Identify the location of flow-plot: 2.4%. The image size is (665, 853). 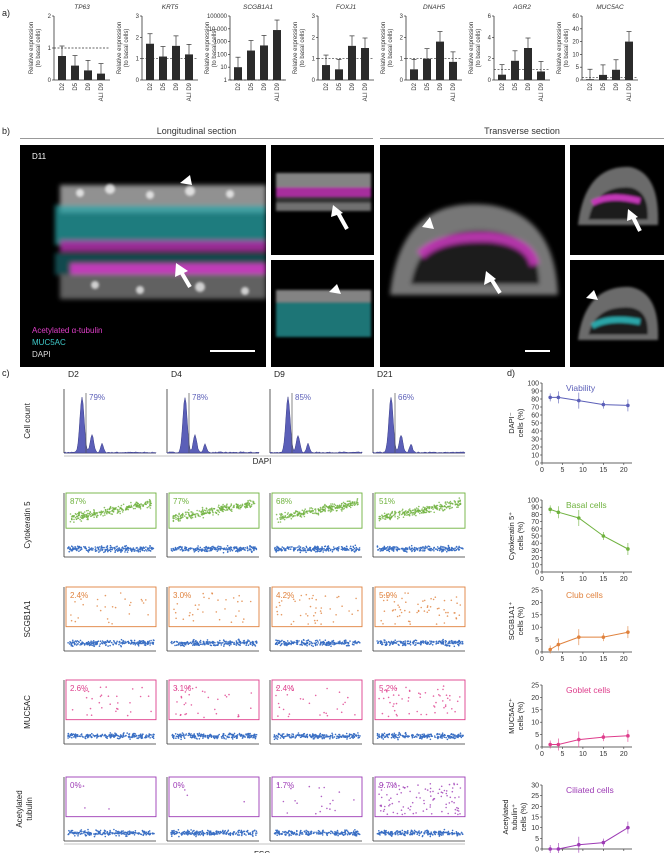
(110, 619).